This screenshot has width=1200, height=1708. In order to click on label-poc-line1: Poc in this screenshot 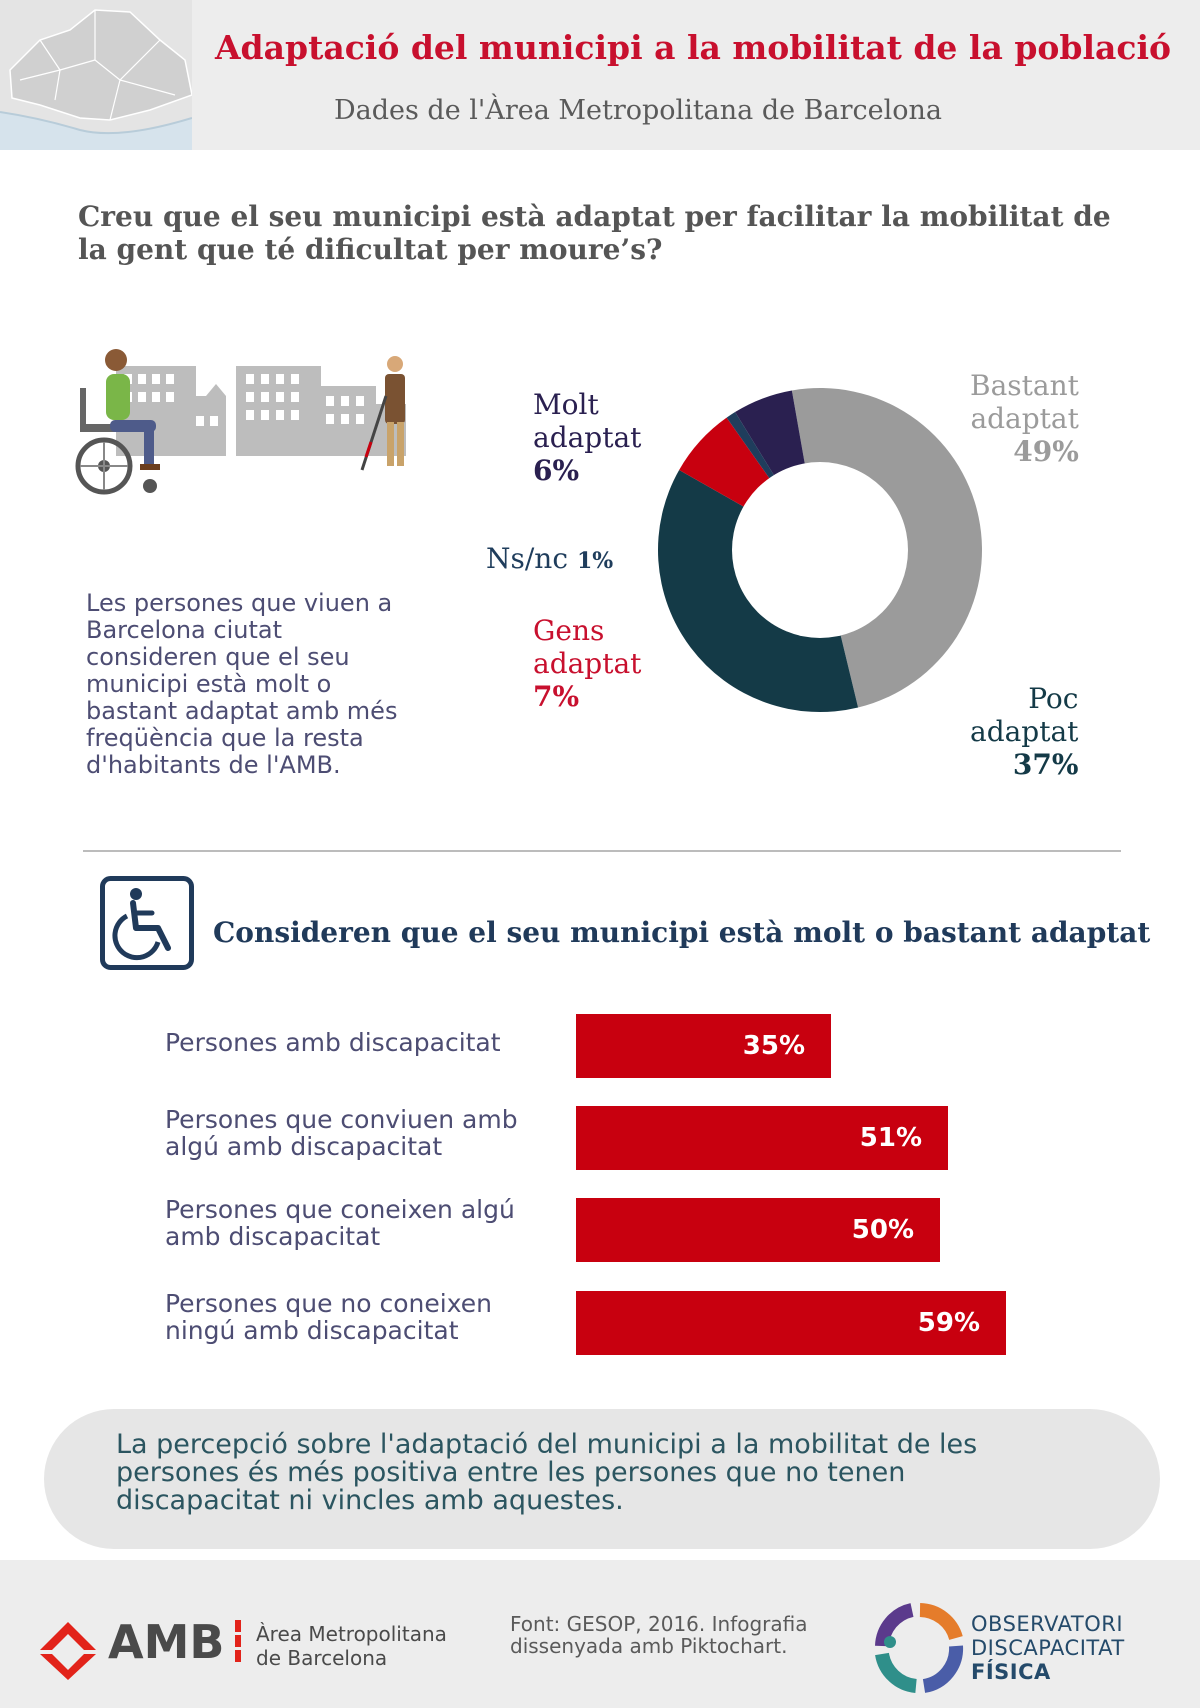, I will do `click(1053, 698)`.